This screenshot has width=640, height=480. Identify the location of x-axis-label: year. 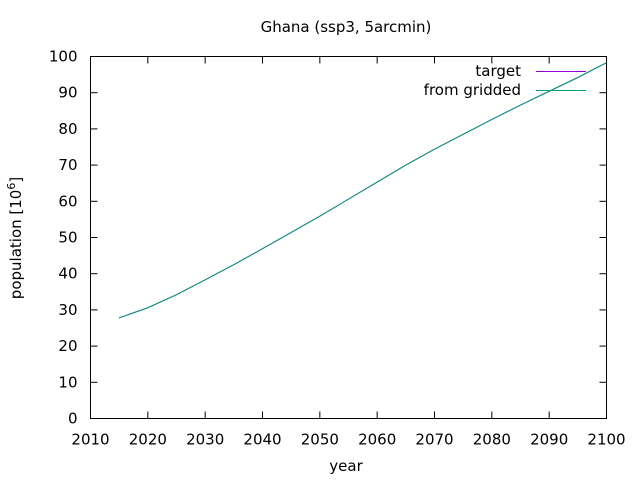
(346, 466).